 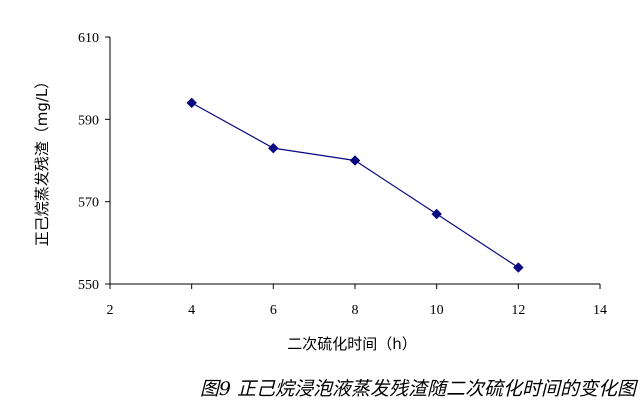 I want to click on x-tick-label: 8, so click(x=355, y=310).